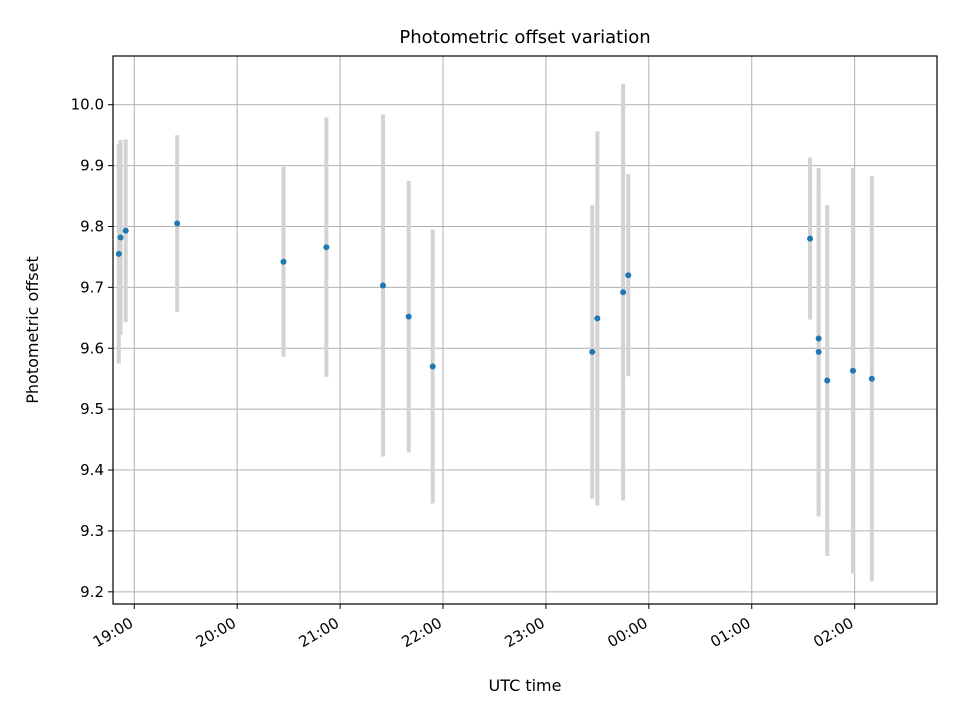 This screenshot has width=960, height=720. I want to click on y-tick-label: 10.0, so click(87, 105).